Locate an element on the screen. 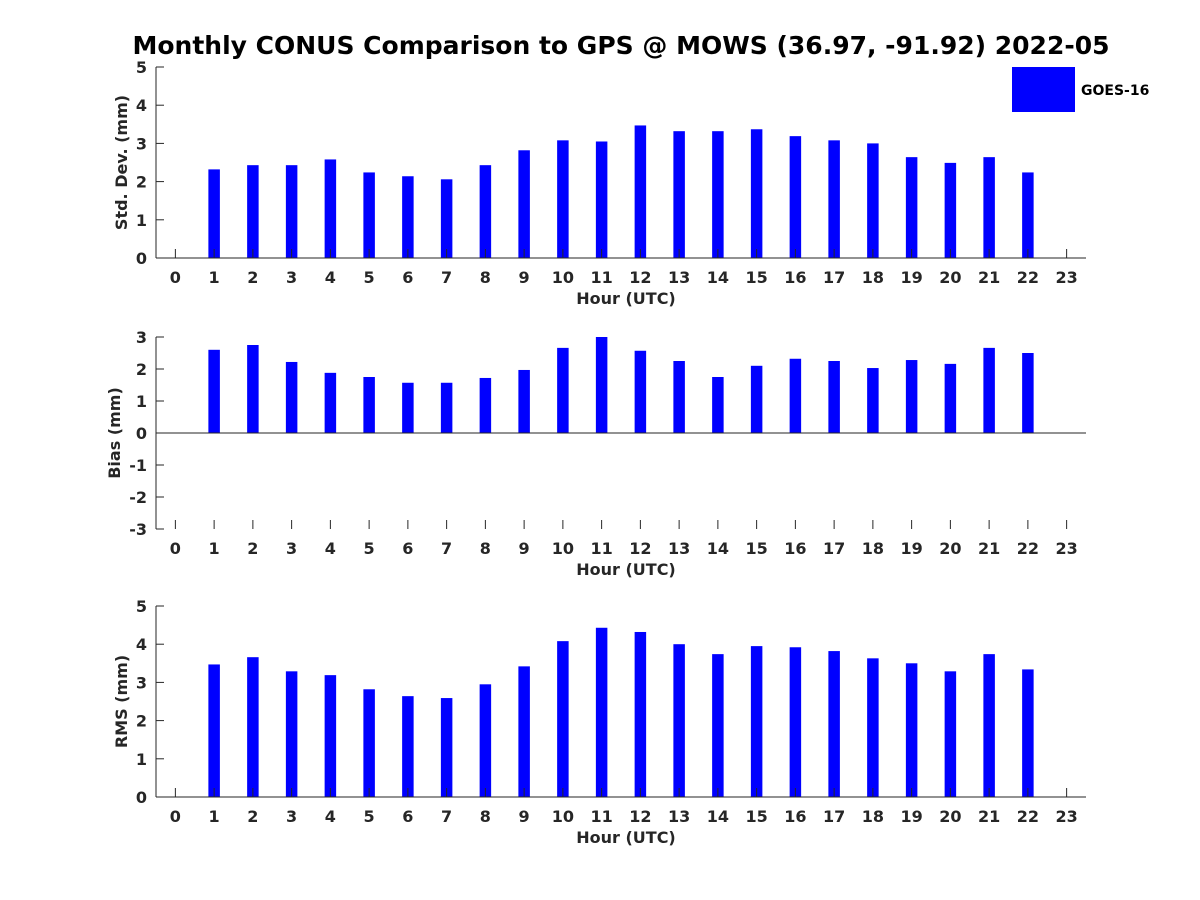  x-tick-label: 17 is located at coordinates (834, 277).